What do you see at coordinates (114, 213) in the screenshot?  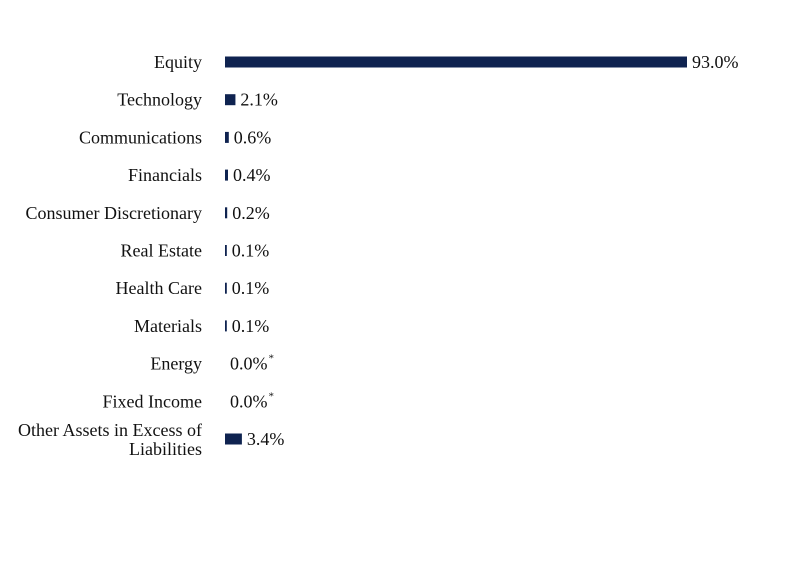 I see `category-label: Consumer Discretionary` at bounding box center [114, 213].